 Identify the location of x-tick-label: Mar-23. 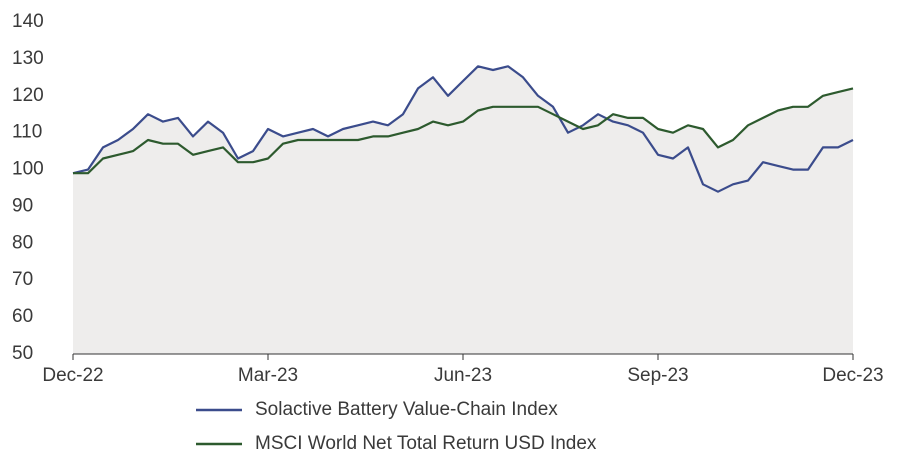
(268, 375).